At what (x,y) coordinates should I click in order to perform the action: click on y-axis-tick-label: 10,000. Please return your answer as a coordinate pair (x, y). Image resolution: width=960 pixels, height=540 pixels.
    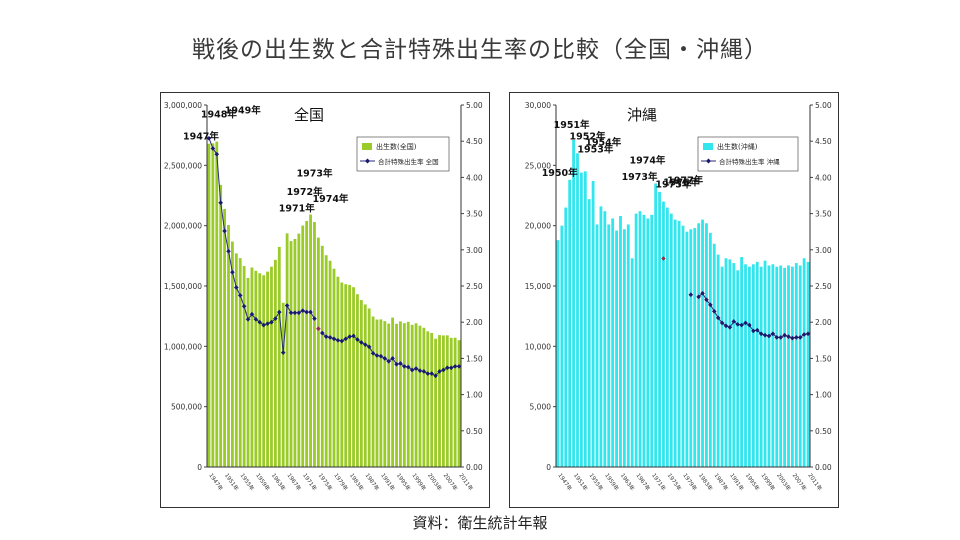
    Looking at the image, I should click on (538, 346).